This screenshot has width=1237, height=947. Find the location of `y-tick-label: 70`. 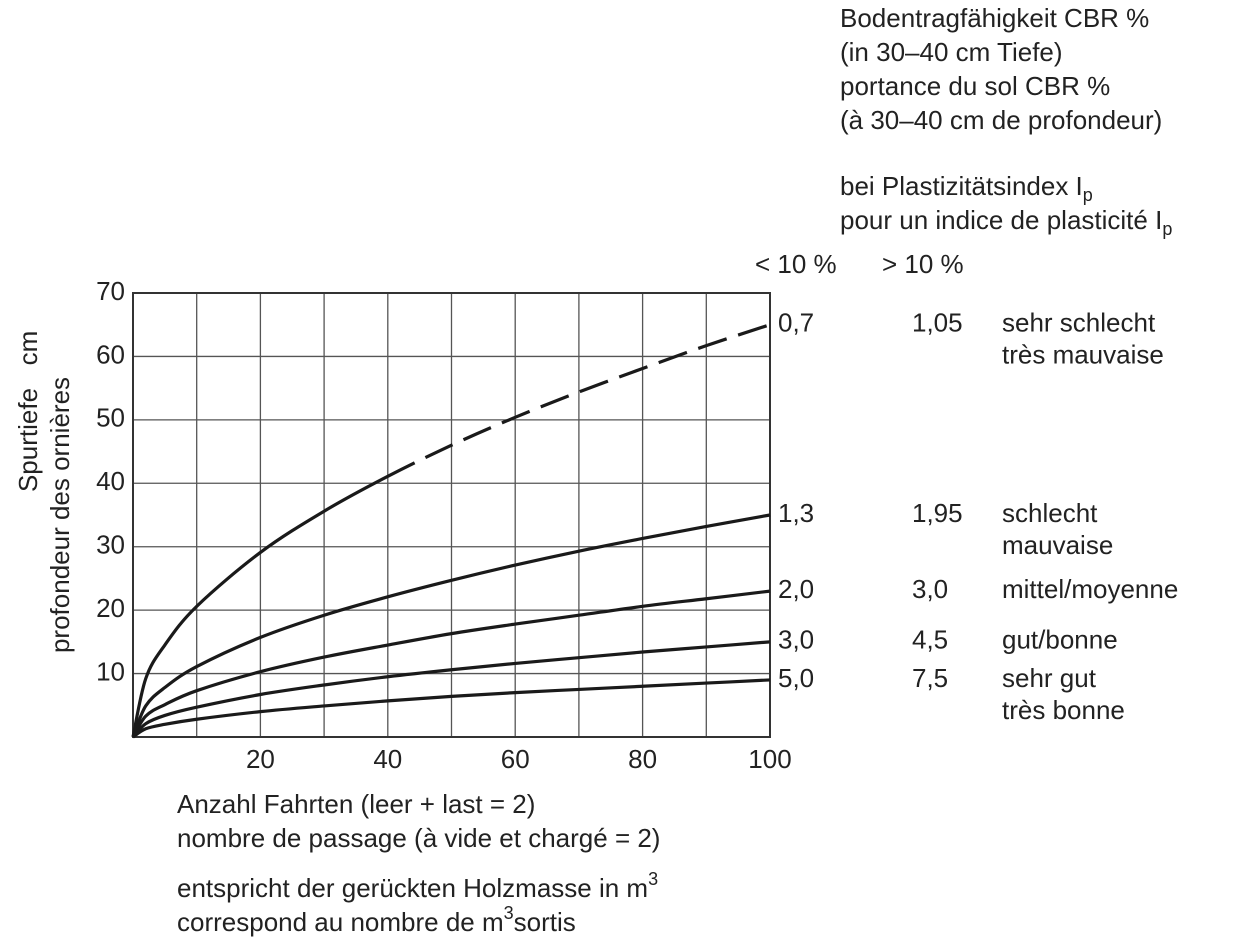

y-tick-label: 70 is located at coordinates (110, 291).